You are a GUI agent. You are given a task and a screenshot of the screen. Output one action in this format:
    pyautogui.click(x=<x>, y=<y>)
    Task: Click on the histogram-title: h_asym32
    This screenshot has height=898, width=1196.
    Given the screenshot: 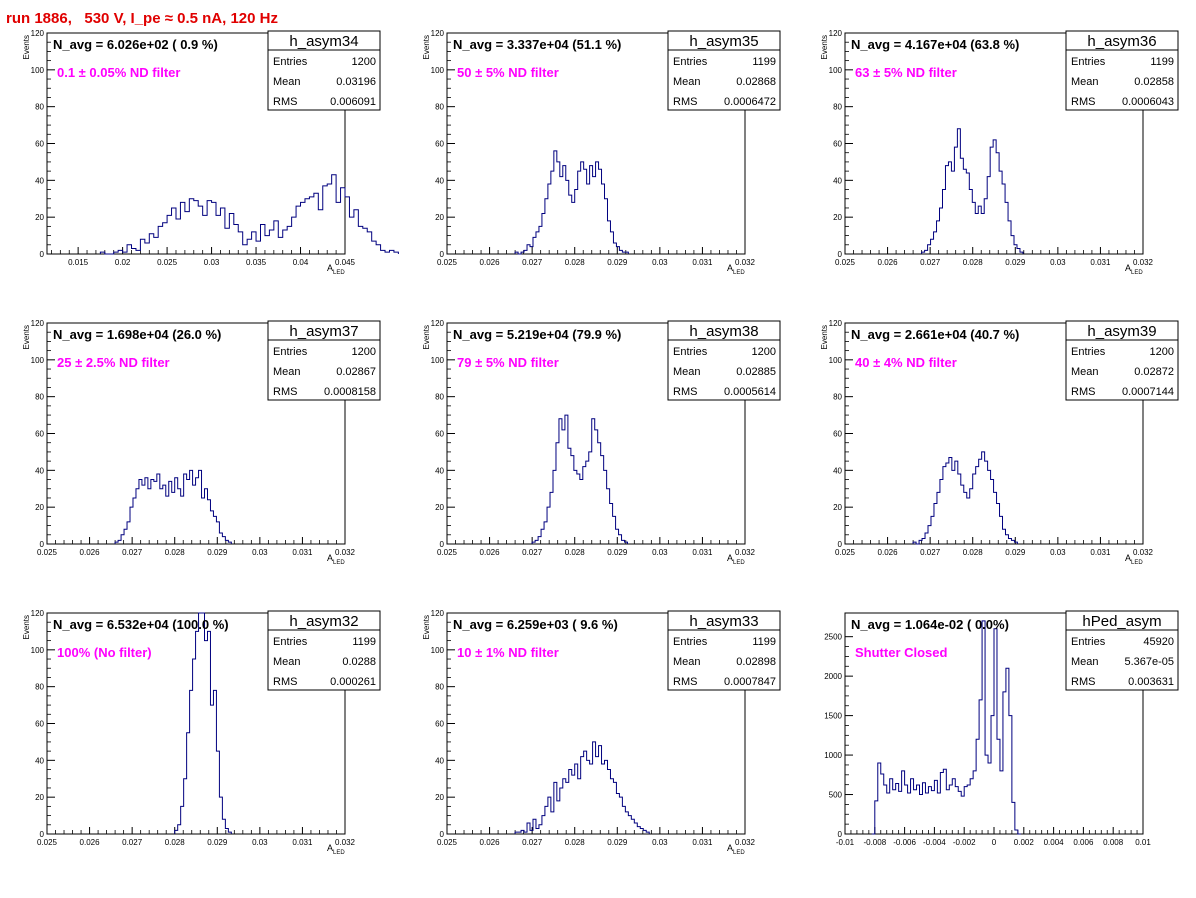 What is the action you would take?
    pyautogui.click(x=323, y=621)
    